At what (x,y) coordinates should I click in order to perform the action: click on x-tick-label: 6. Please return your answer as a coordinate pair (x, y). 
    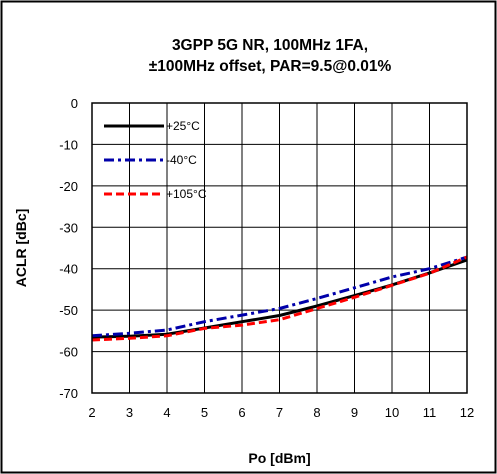
    Looking at the image, I should click on (241, 412).